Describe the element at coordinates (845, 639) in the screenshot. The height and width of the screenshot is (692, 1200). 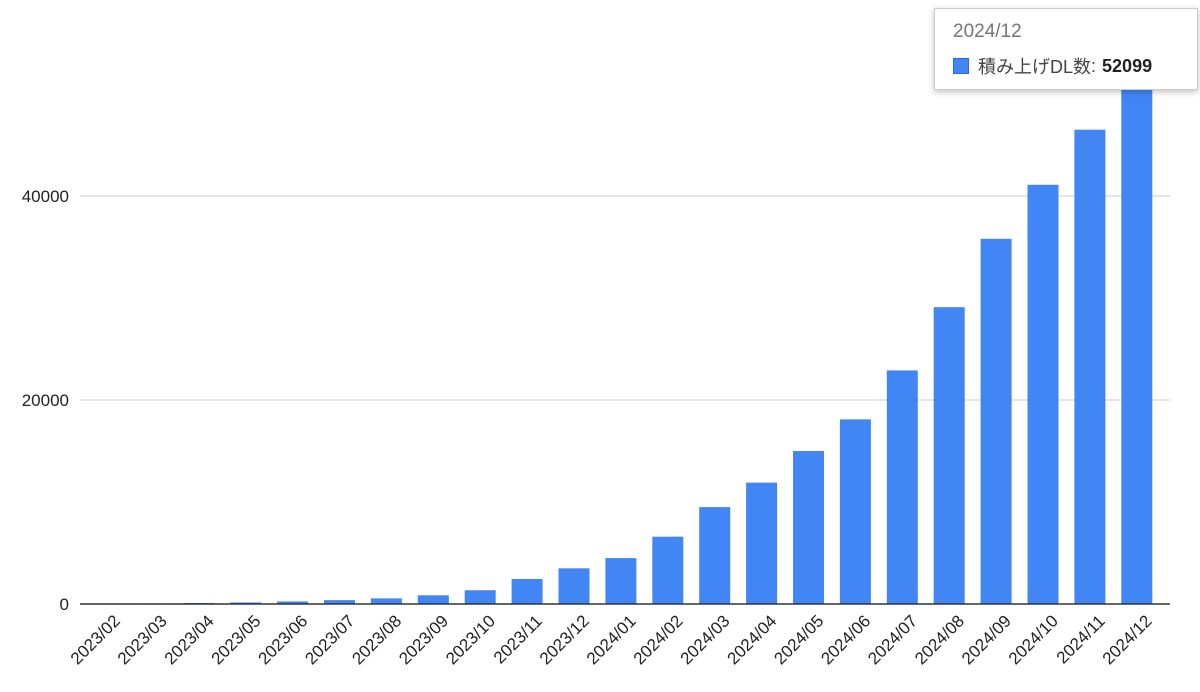
I see `x-tick-label: 2024/06` at that location.